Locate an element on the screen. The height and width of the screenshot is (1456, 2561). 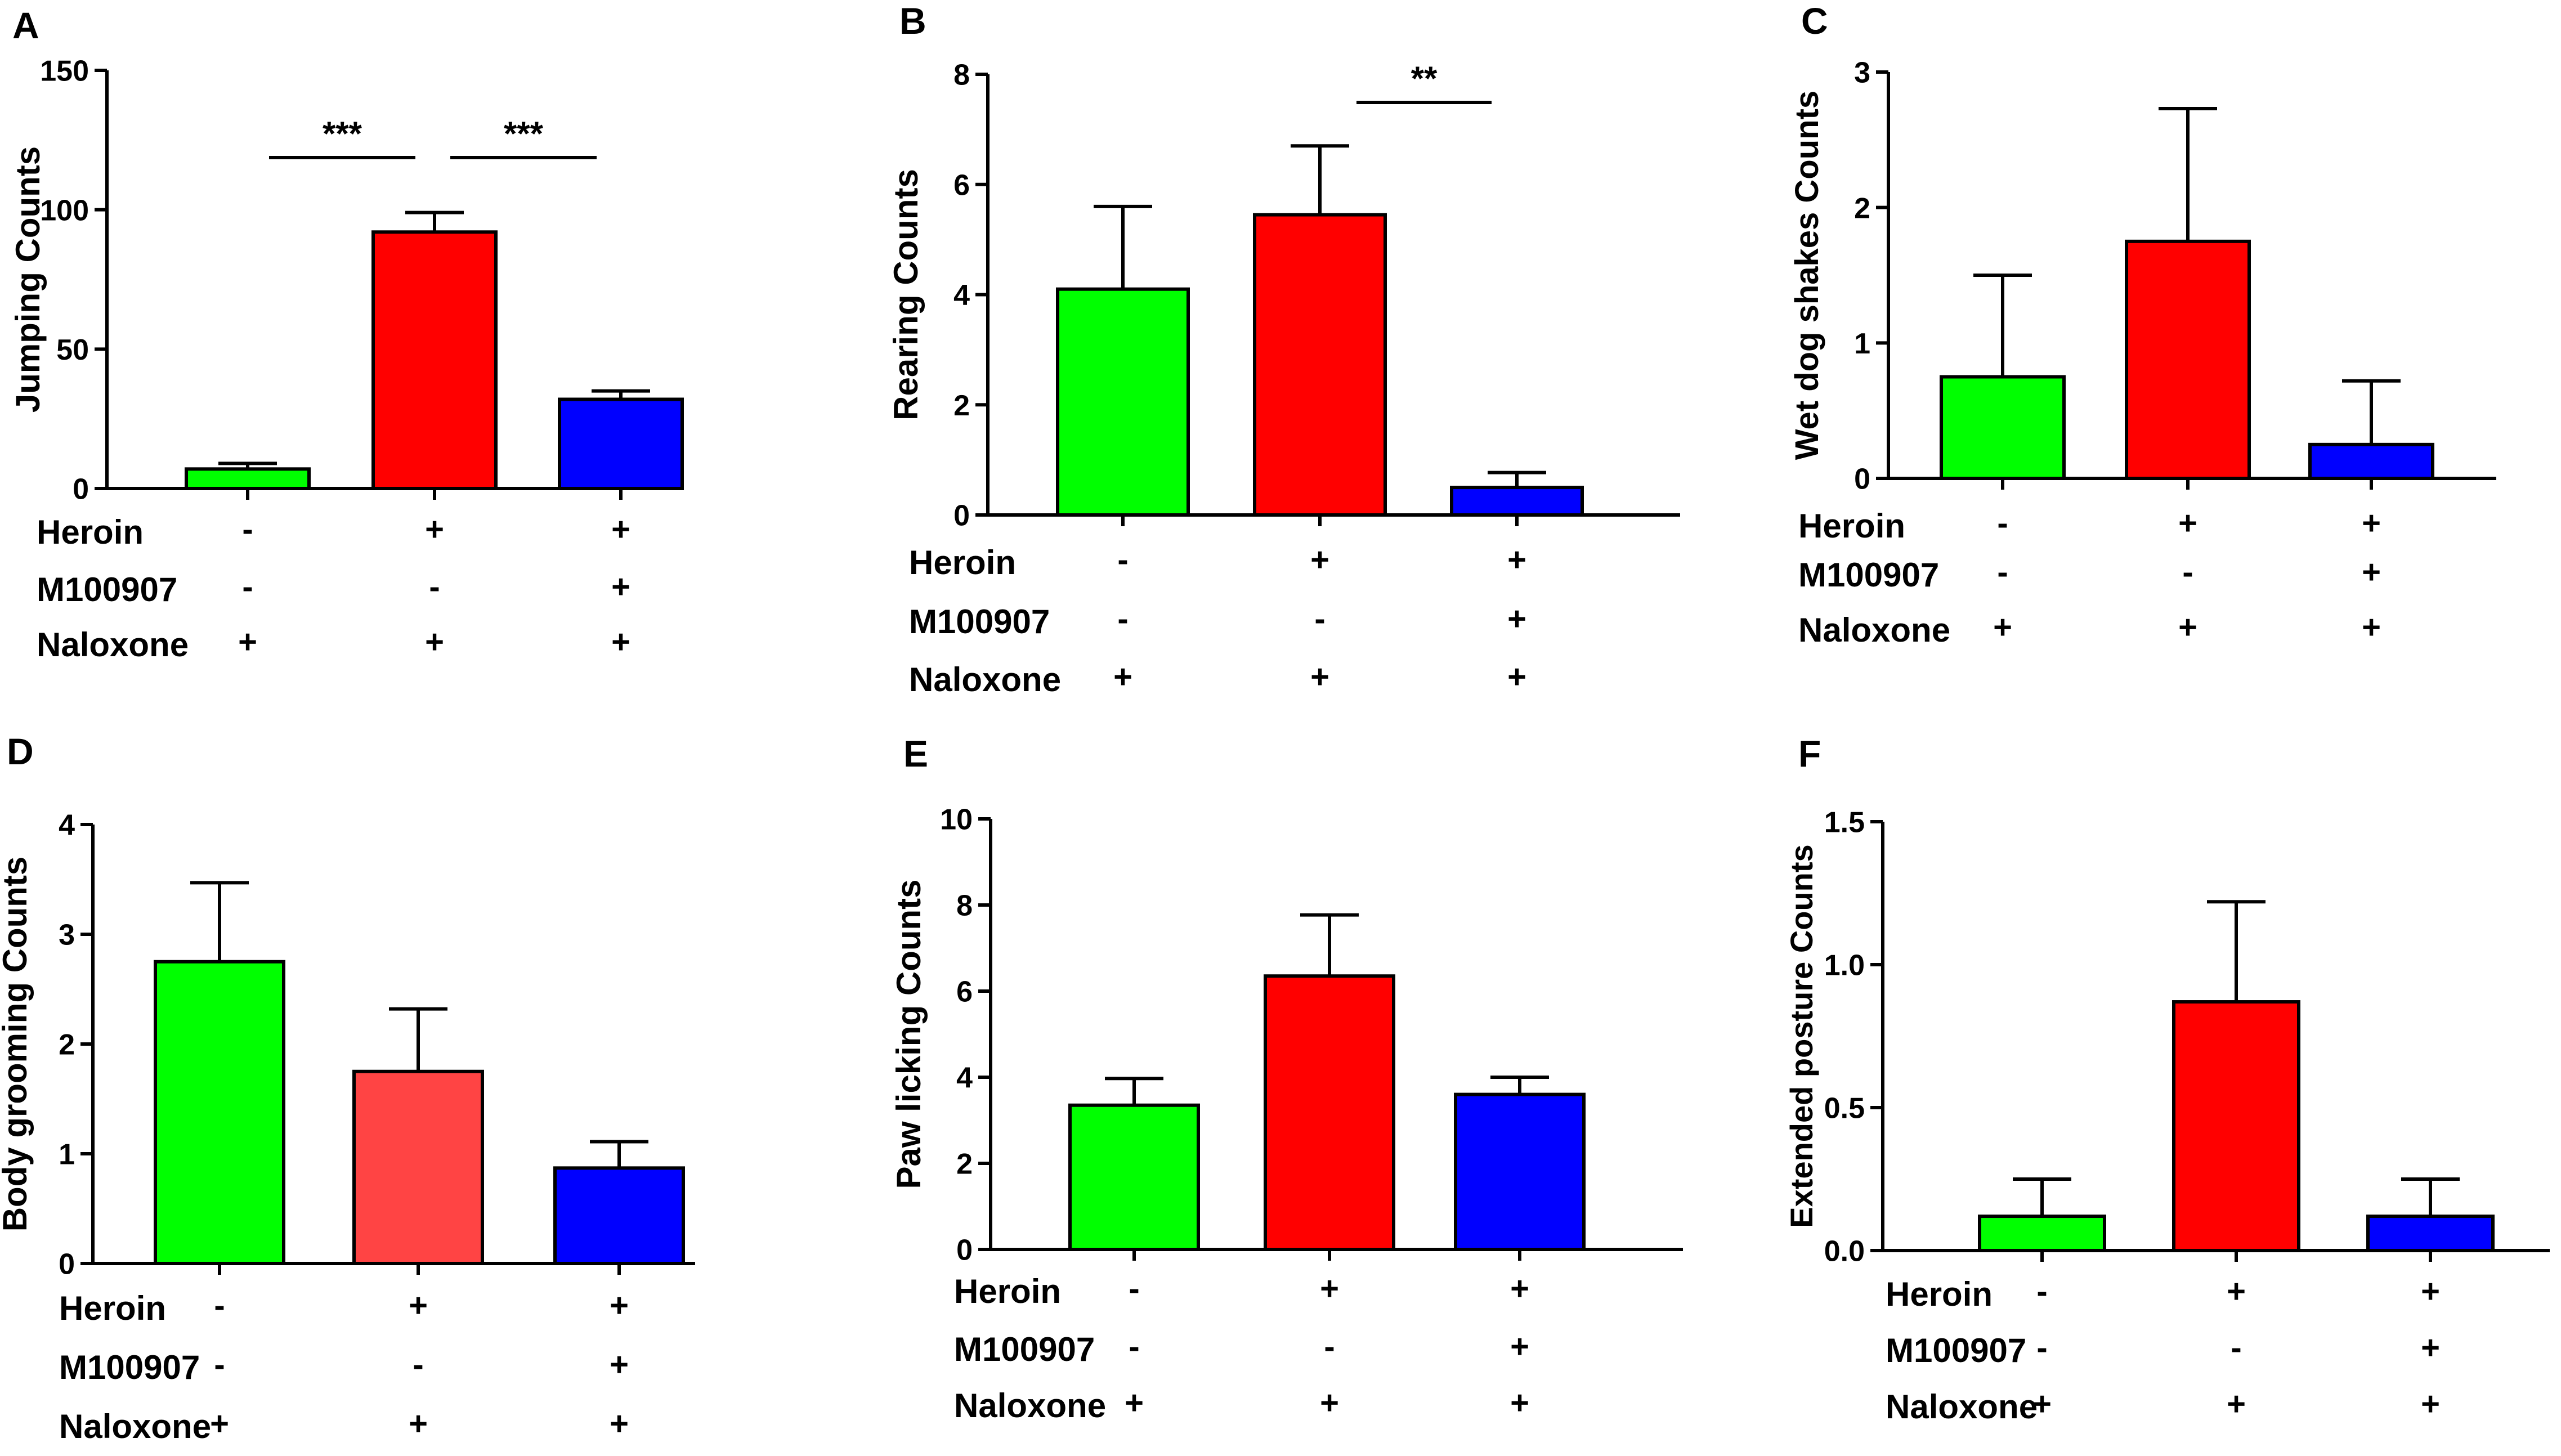
y-tick-label: 8 is located at coordinates (964, 906).